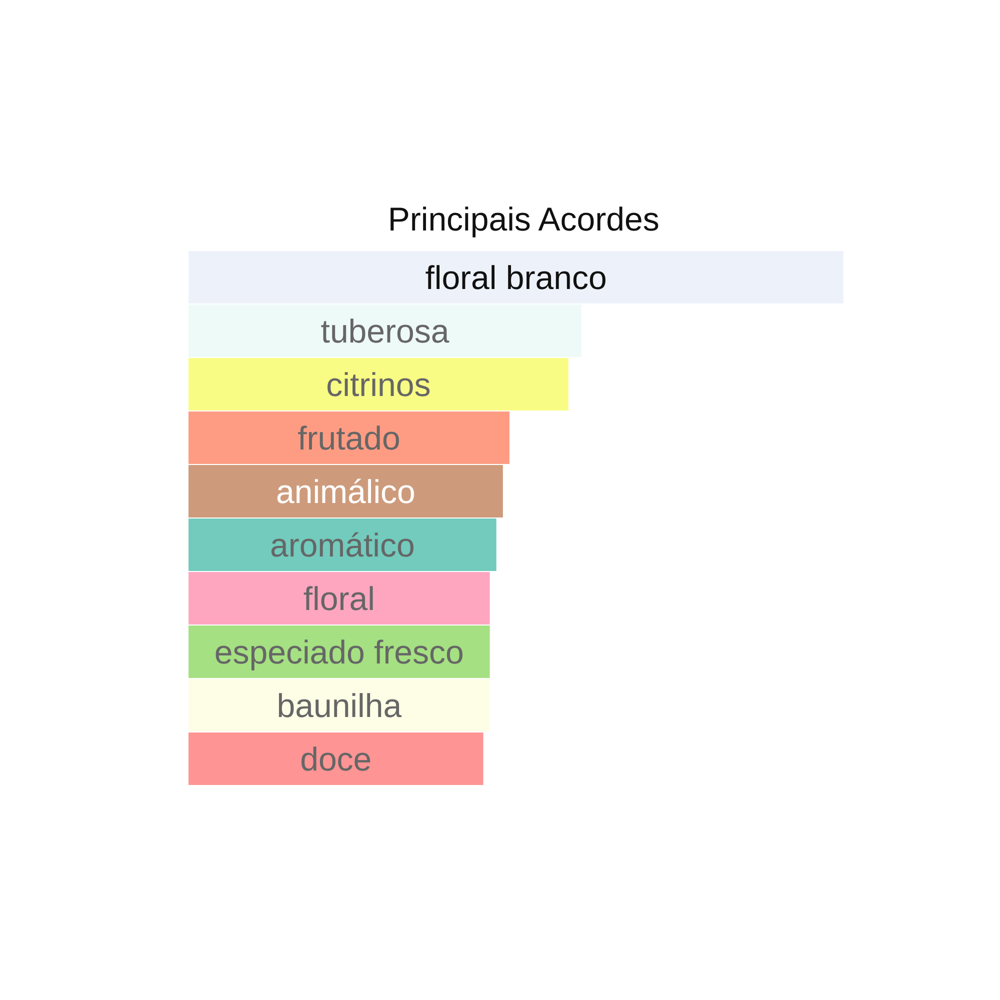 Image resolution: width=1000 pixels, height=1000 pixels. What do you see at coordinates (516, 277) in the screenshot?
I see `y-tick-label: floral branco` at bounding box center [516, 277].